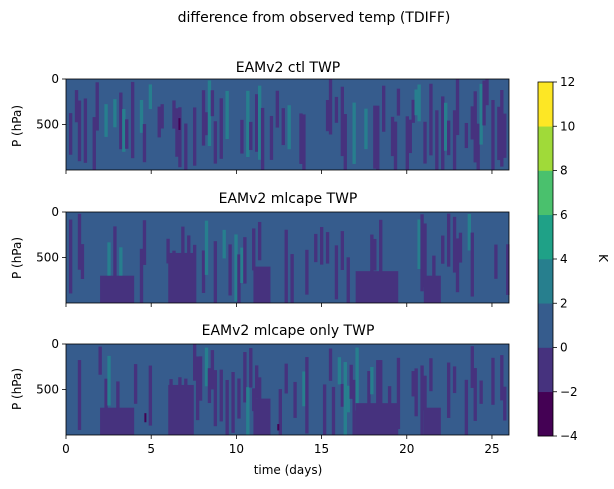 This screenshot has height=489, width=614. Describe the element at coordinates (47, 390) in the screenshot. I see `y-tick-label: 500` at that location.